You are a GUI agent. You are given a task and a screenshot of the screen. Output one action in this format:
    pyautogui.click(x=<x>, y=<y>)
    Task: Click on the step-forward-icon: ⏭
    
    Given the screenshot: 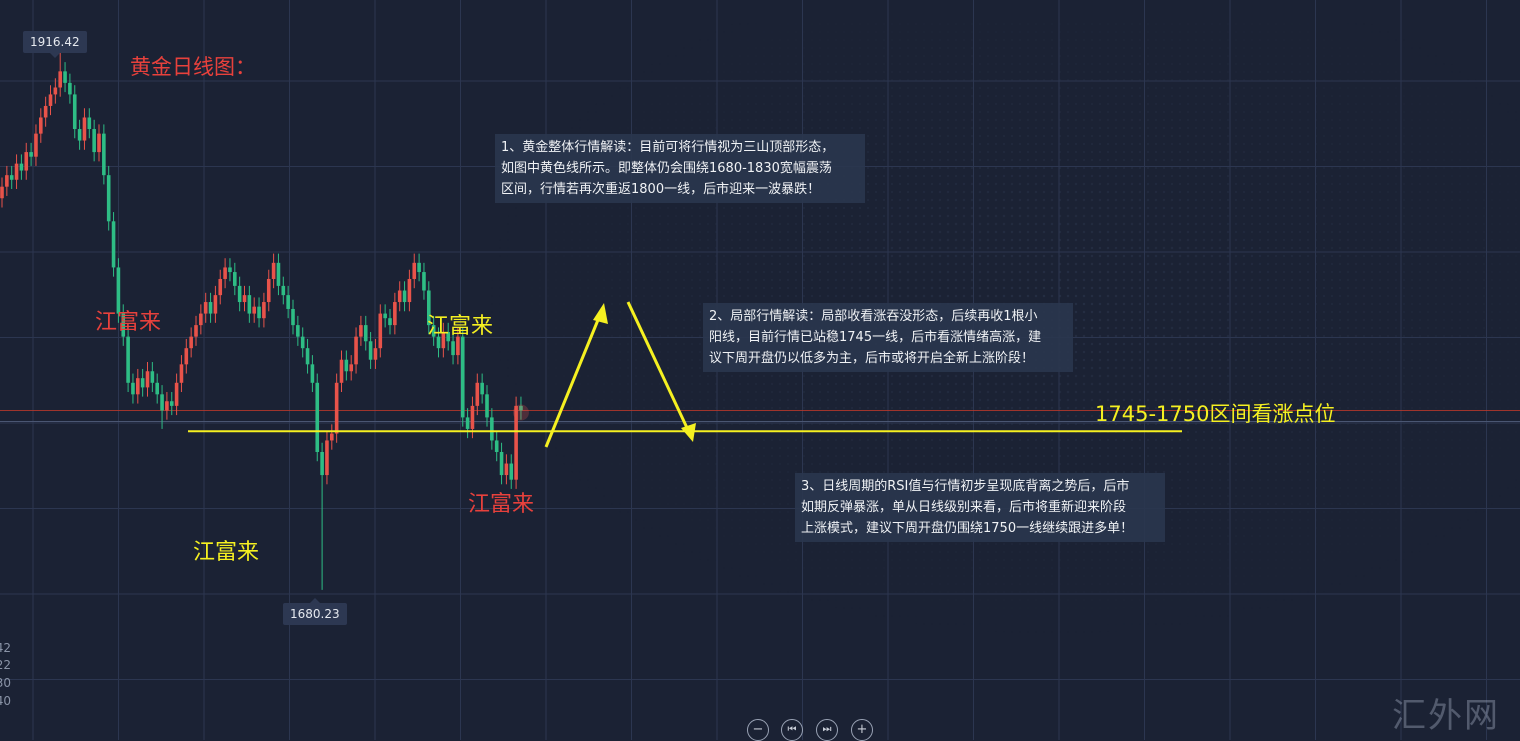 What is the action you would take?
    pyautogui.click(x=827, y=729)
    